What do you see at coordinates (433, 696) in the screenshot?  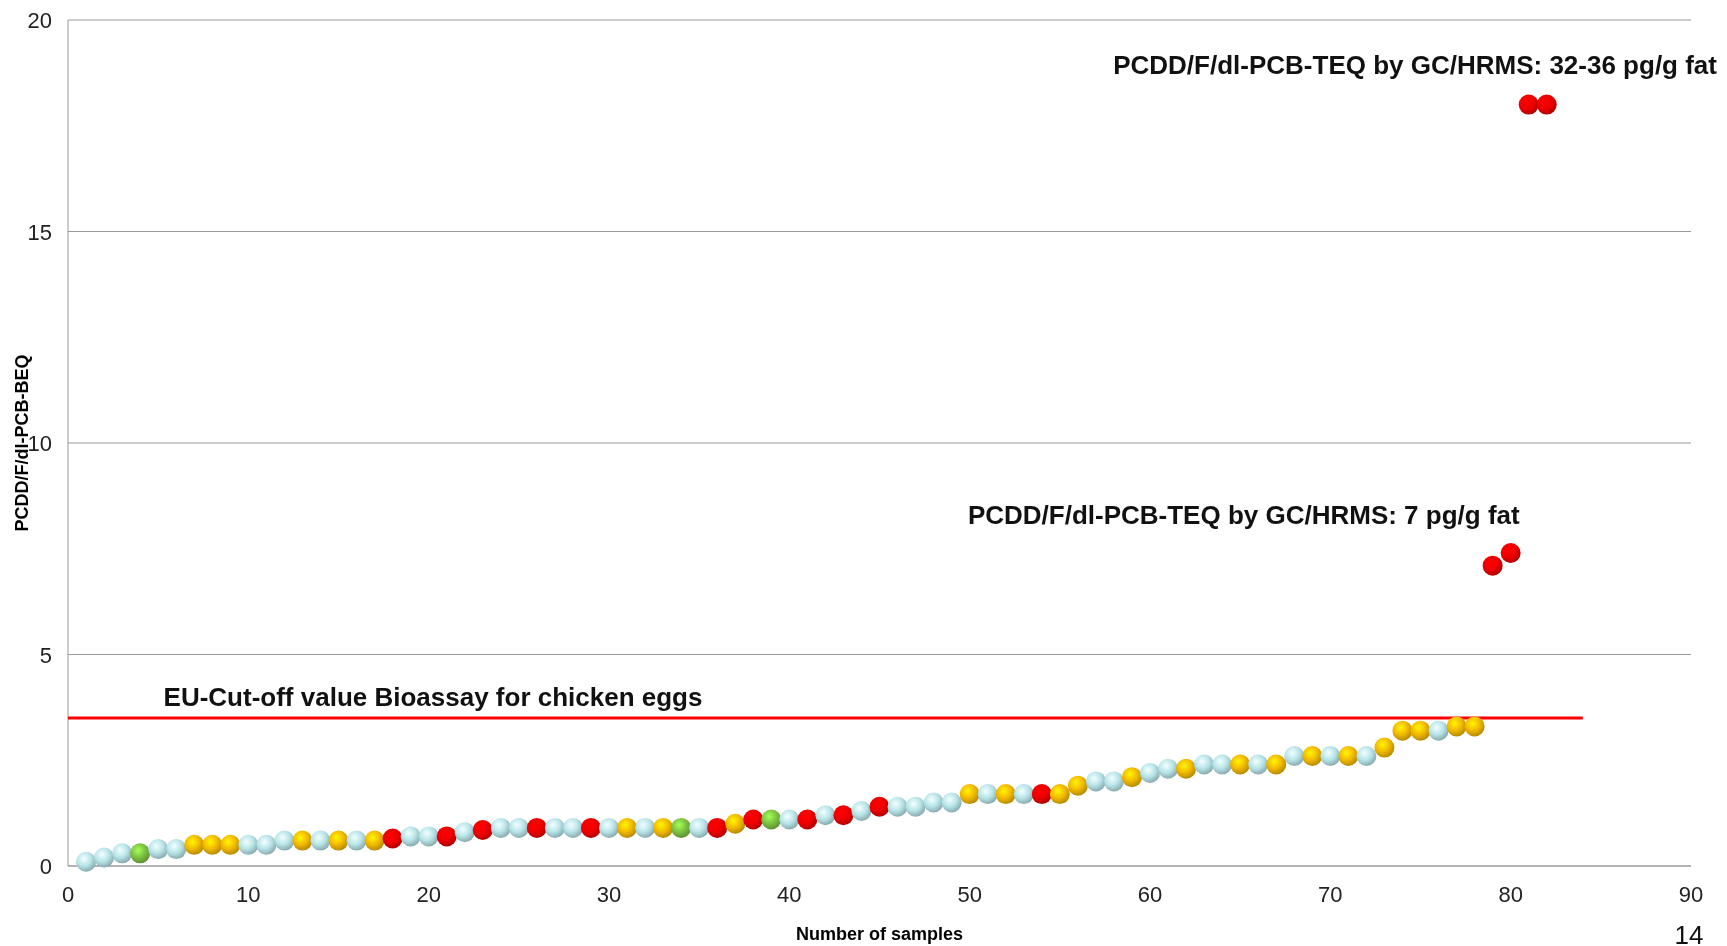 I see `ref-line-label: EU-Cut-off value Bioassay for chicken eggs` at bounding box center [433, 696].